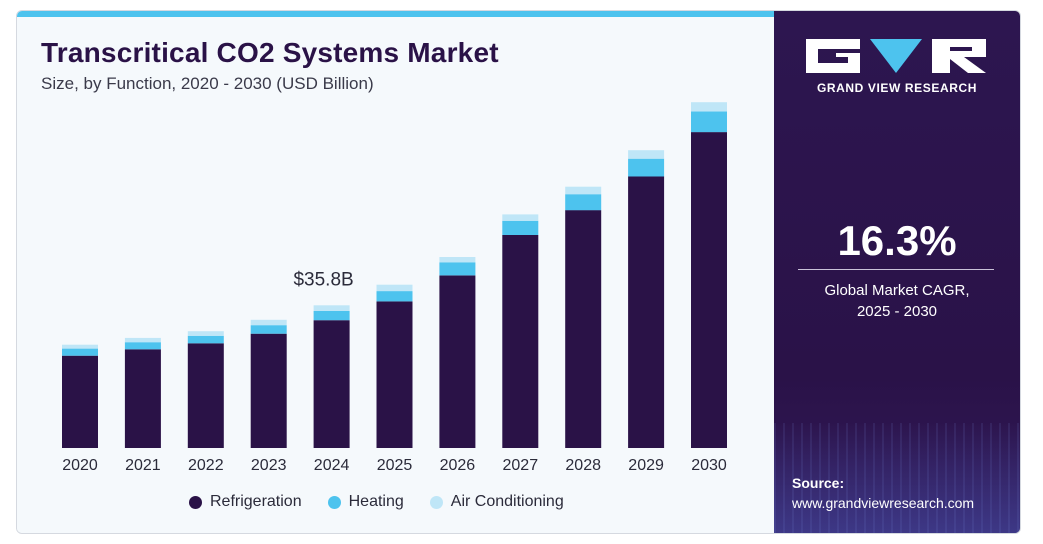  Describe the element at coordinates (142, 346) in the screenshot. I see `bar-heating-2021` at that location.